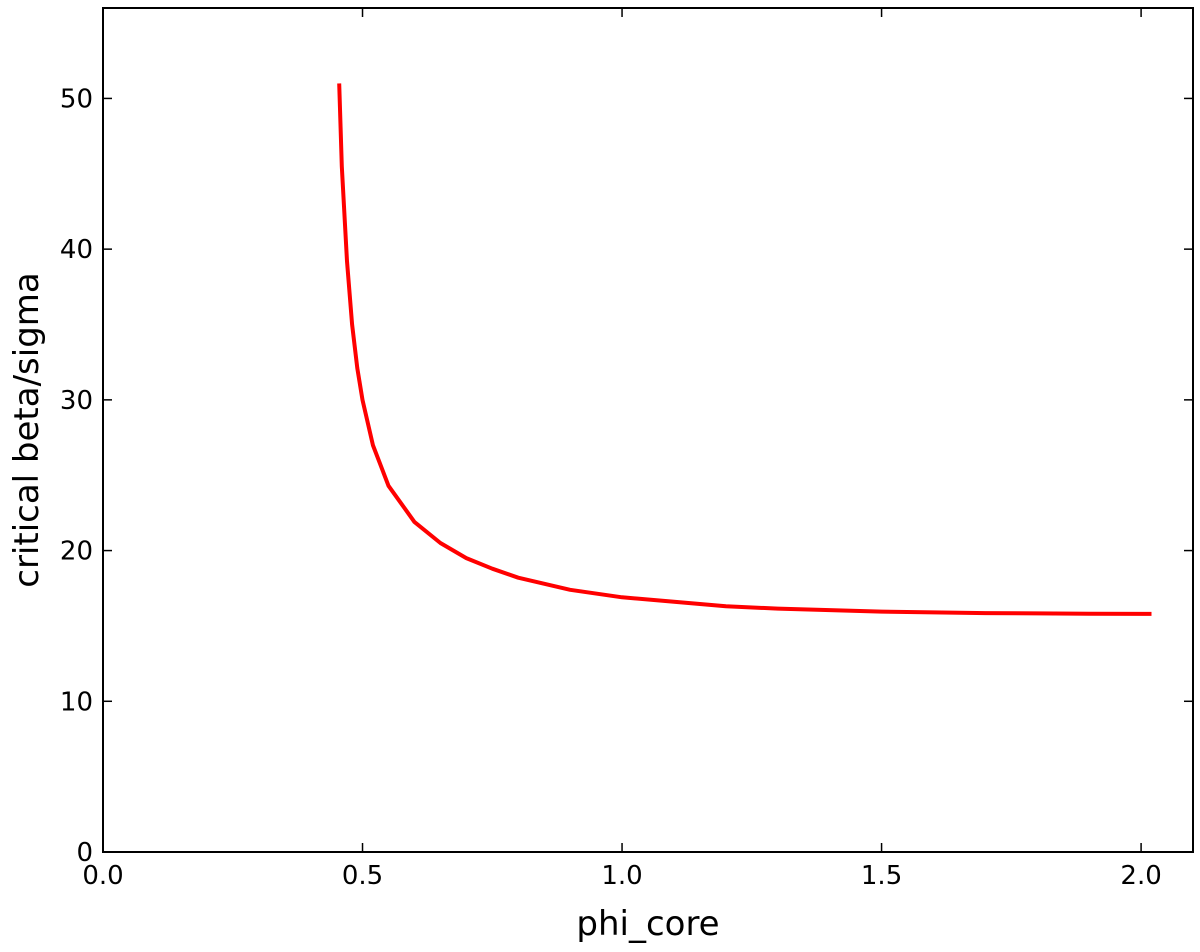 The image size is (1200, 952). What do you see at coordinates (76, 702) in the screenshot?
I see `y-tick-label: 10` at bounding box center [76, 702].